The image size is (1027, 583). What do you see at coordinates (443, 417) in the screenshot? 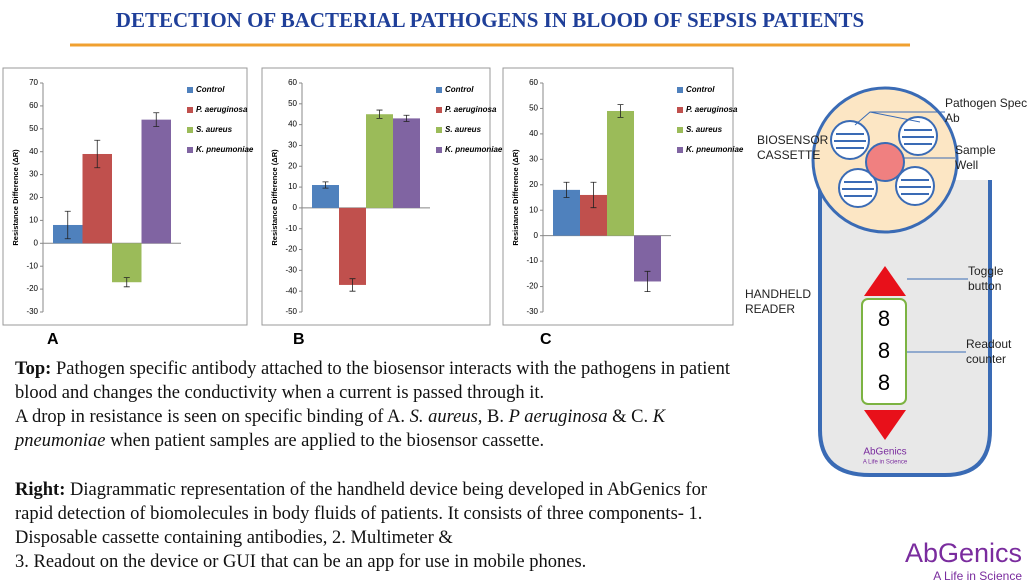
I see `run: S. aureus` at bounding box center [443, 417].